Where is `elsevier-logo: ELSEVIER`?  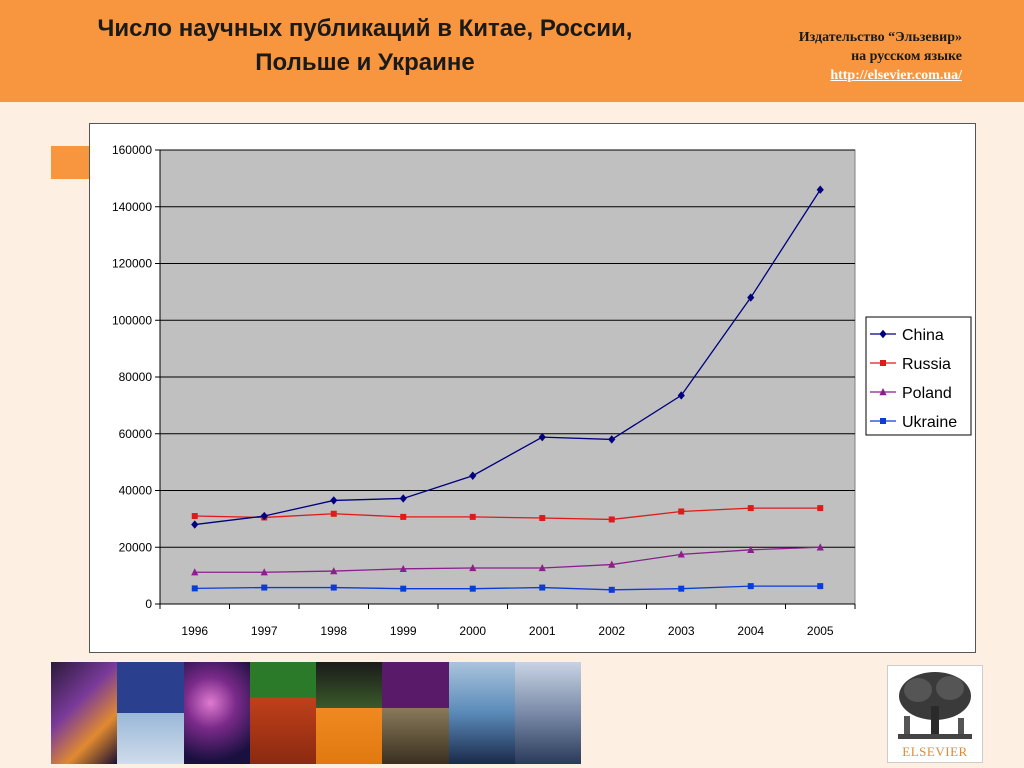
elsevier-logo: ELSEVIER is located at coordinates (935, 714).